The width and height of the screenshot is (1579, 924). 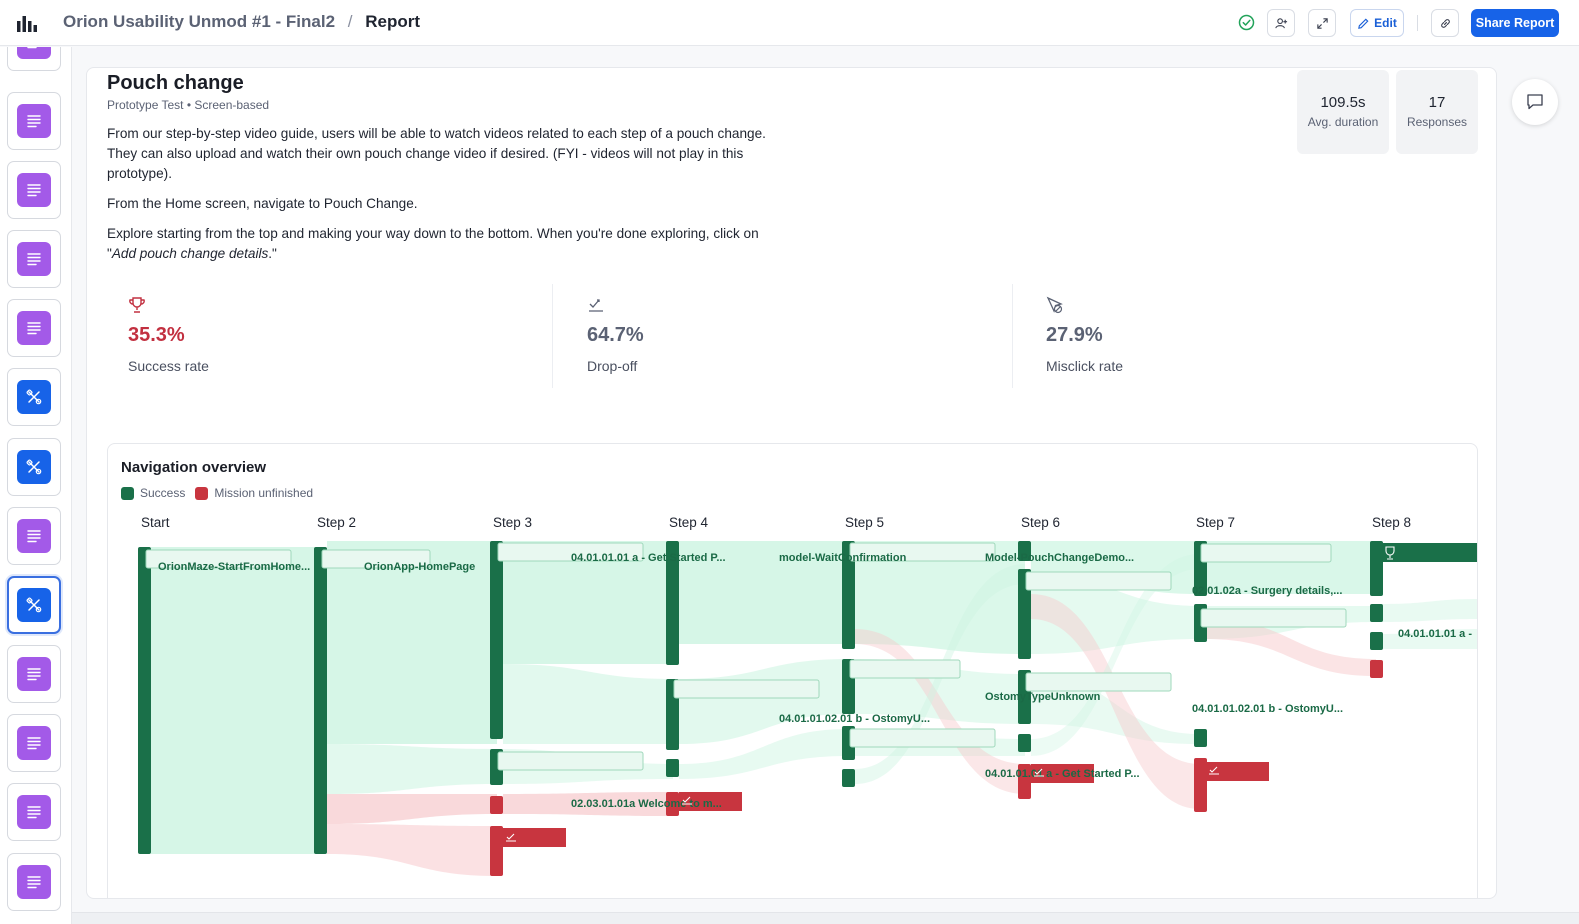 What do you see at coordinates (689, 522) in the screenshot?
I see `step-label: Step 4` at bounding box center [689, 522].